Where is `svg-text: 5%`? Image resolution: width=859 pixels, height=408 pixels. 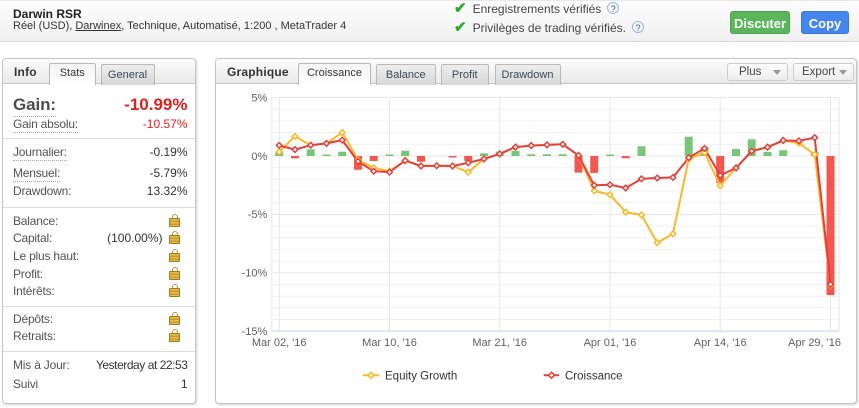 svg-text: 5% is located at coordinates (259, 98).